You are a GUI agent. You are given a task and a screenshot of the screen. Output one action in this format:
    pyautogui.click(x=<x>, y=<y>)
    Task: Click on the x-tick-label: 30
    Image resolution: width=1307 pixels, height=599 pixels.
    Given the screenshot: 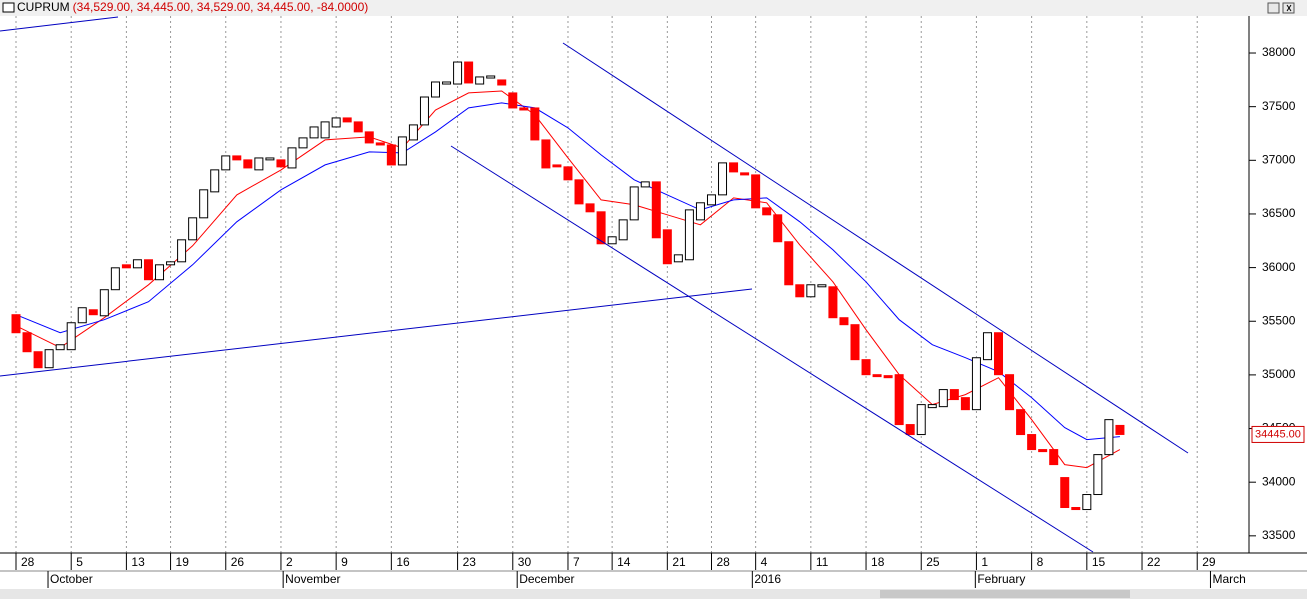 What is the action you would take?
    pyautogui.click(x=525, y=562)
    